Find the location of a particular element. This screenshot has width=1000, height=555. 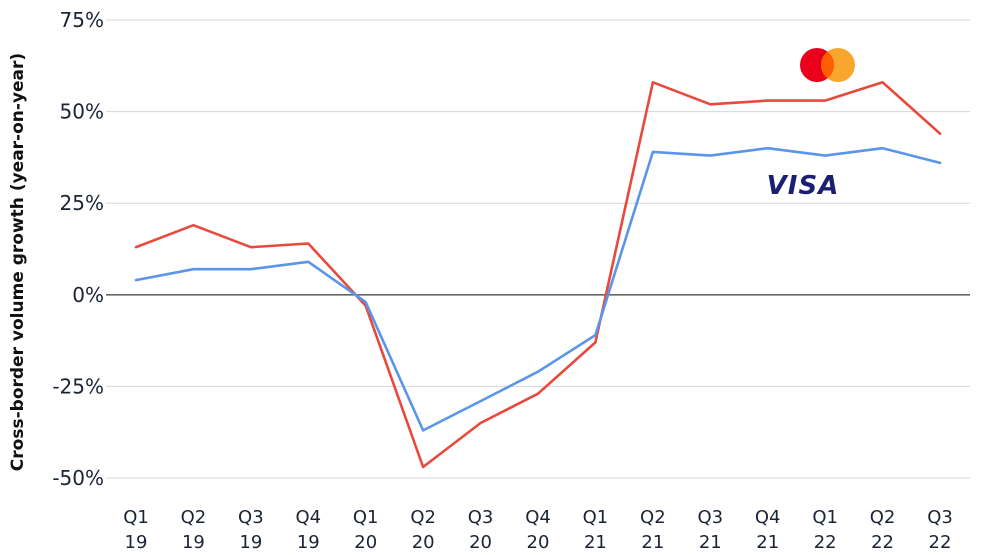

visa-logo: VISA is located at coordinates (803, 186).